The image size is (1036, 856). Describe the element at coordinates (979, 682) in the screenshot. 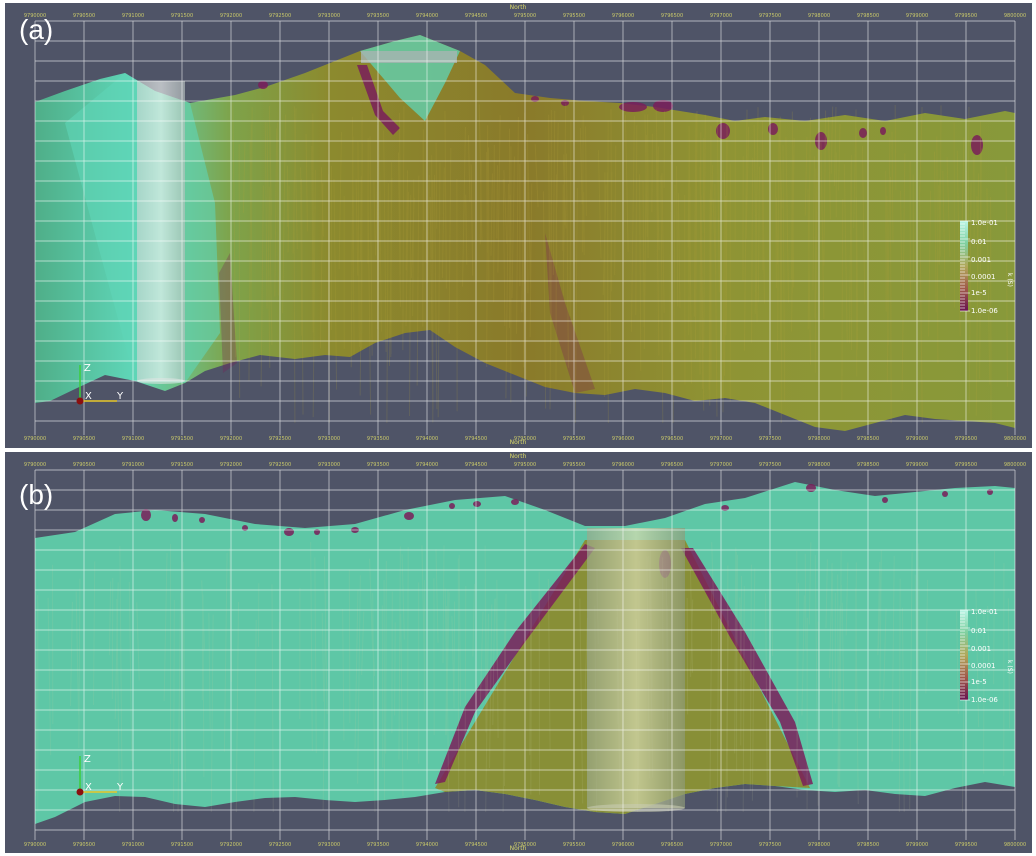

I see `colorbar-label: 1e-5` at that location.